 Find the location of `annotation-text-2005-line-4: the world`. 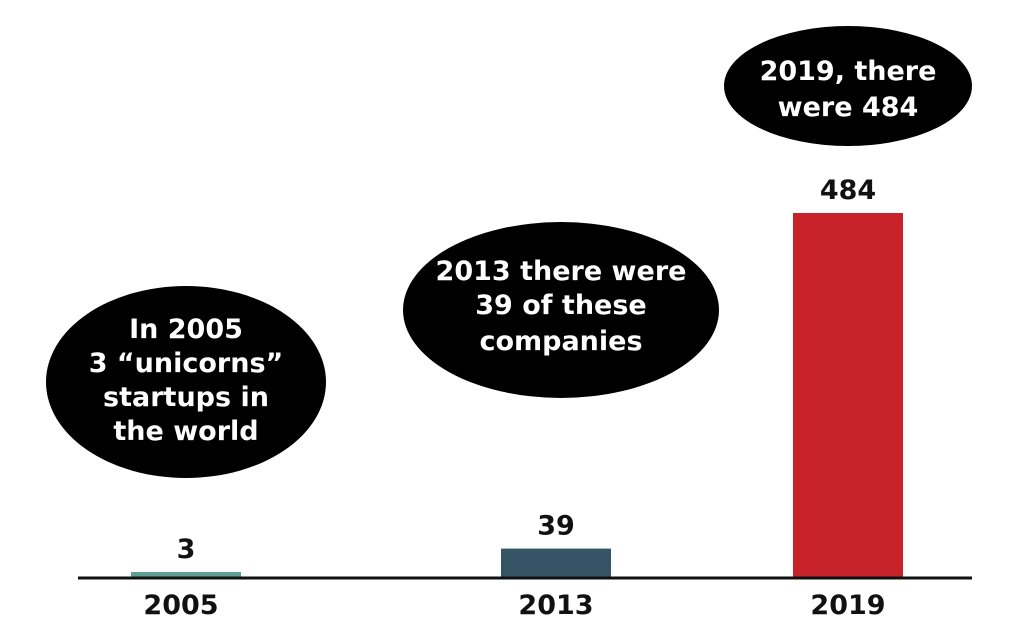

annotation-text-2005-line-4: the world is located at coordinates (185, 431).